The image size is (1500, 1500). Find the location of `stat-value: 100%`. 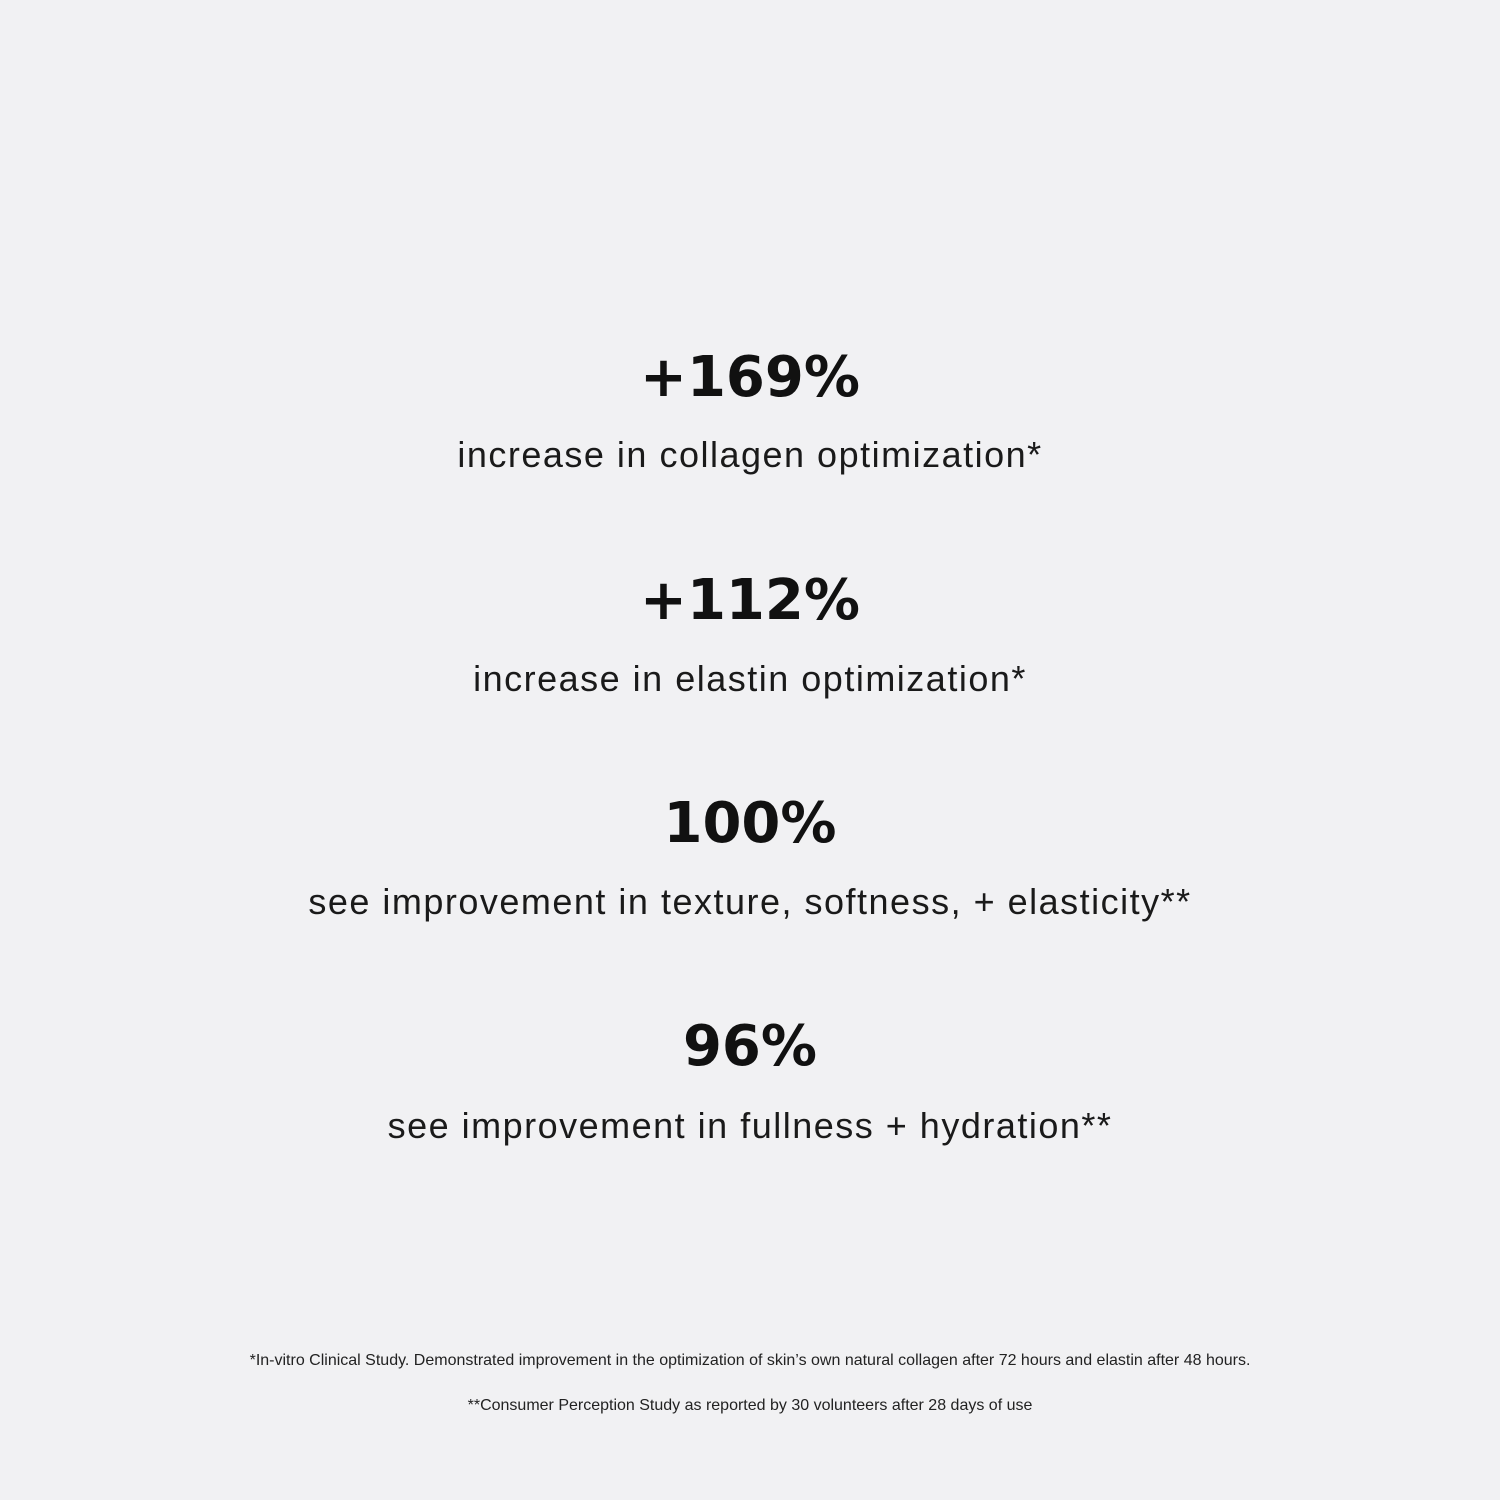

stat-value: 100% is located at coordinates (750, 823).